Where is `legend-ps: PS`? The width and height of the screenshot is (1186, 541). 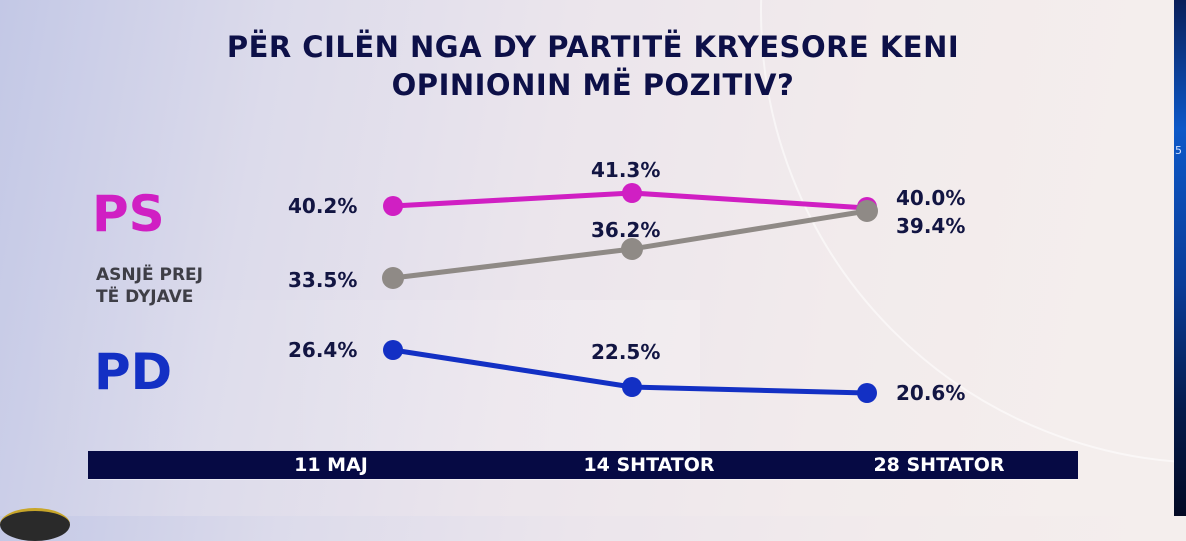 legend-ps: PS is located at coordinates (128, 214).